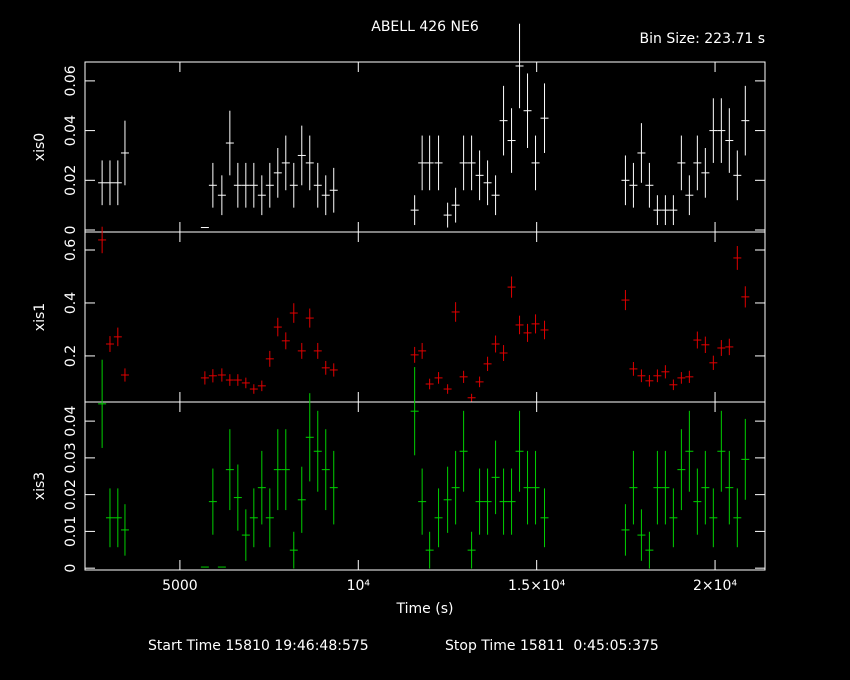 The image size is (850, 680). Describe the element at coordinates (702, 39) in the screenshot. I see `bin-size: Bin Size: 223.71 s` at that location.